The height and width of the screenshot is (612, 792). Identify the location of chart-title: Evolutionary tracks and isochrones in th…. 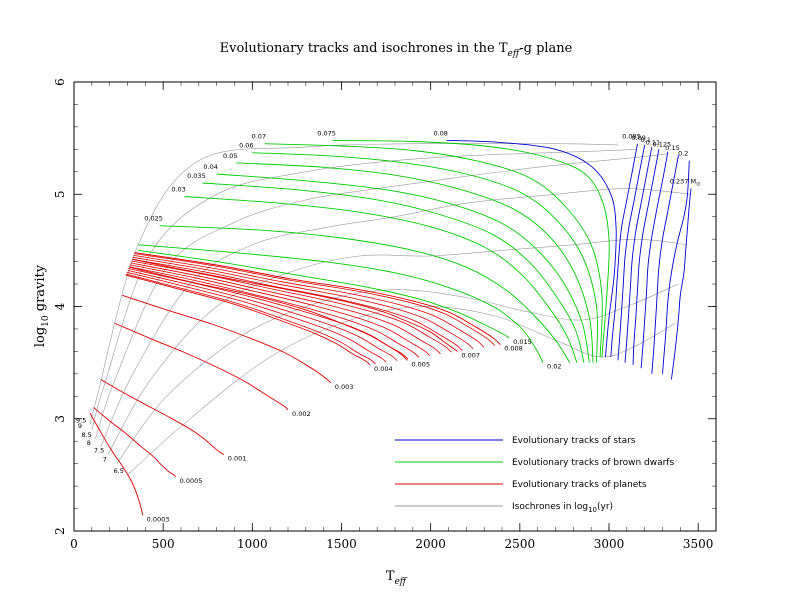
(396, 50).